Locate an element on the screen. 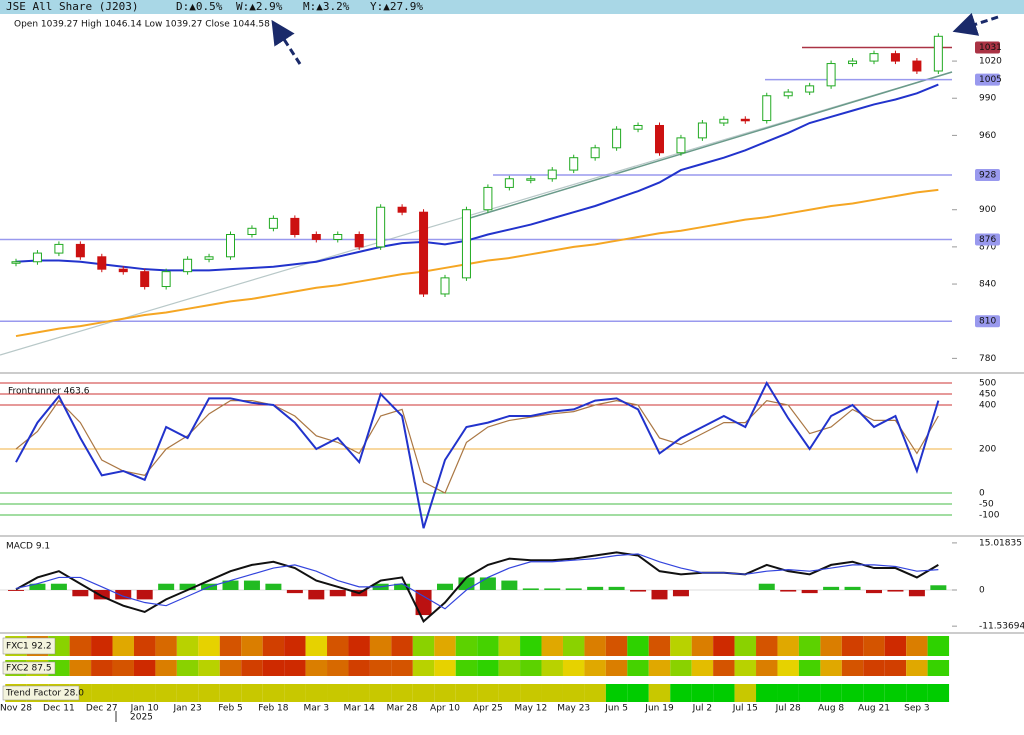  x-tick-label: Mar 28 is located at coordinates (402, 709).